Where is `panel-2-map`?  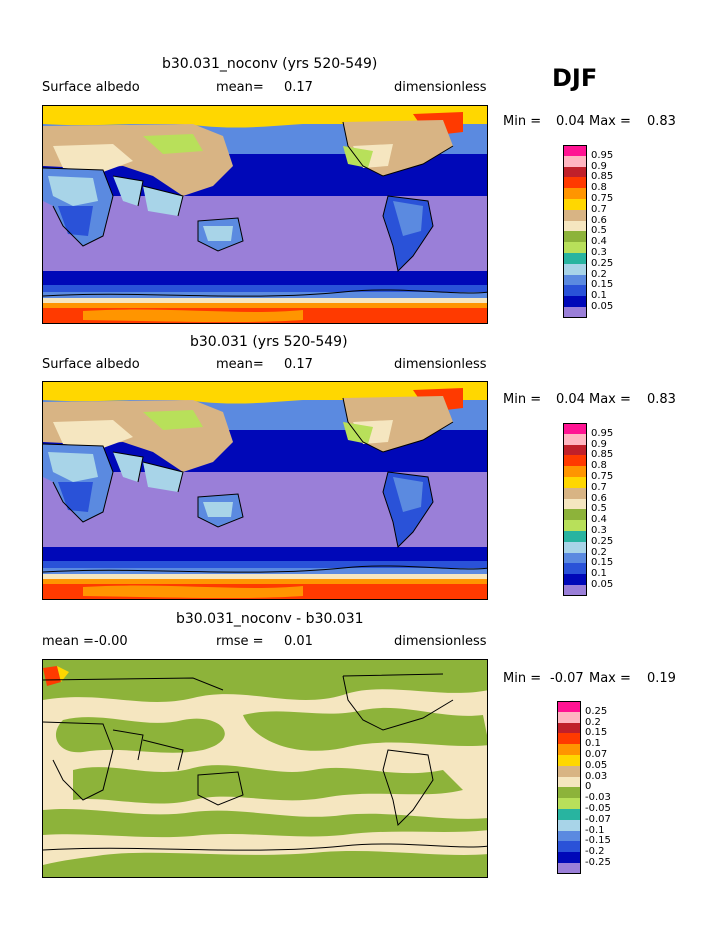
panel-2-map is located at coordinates (265, 490).